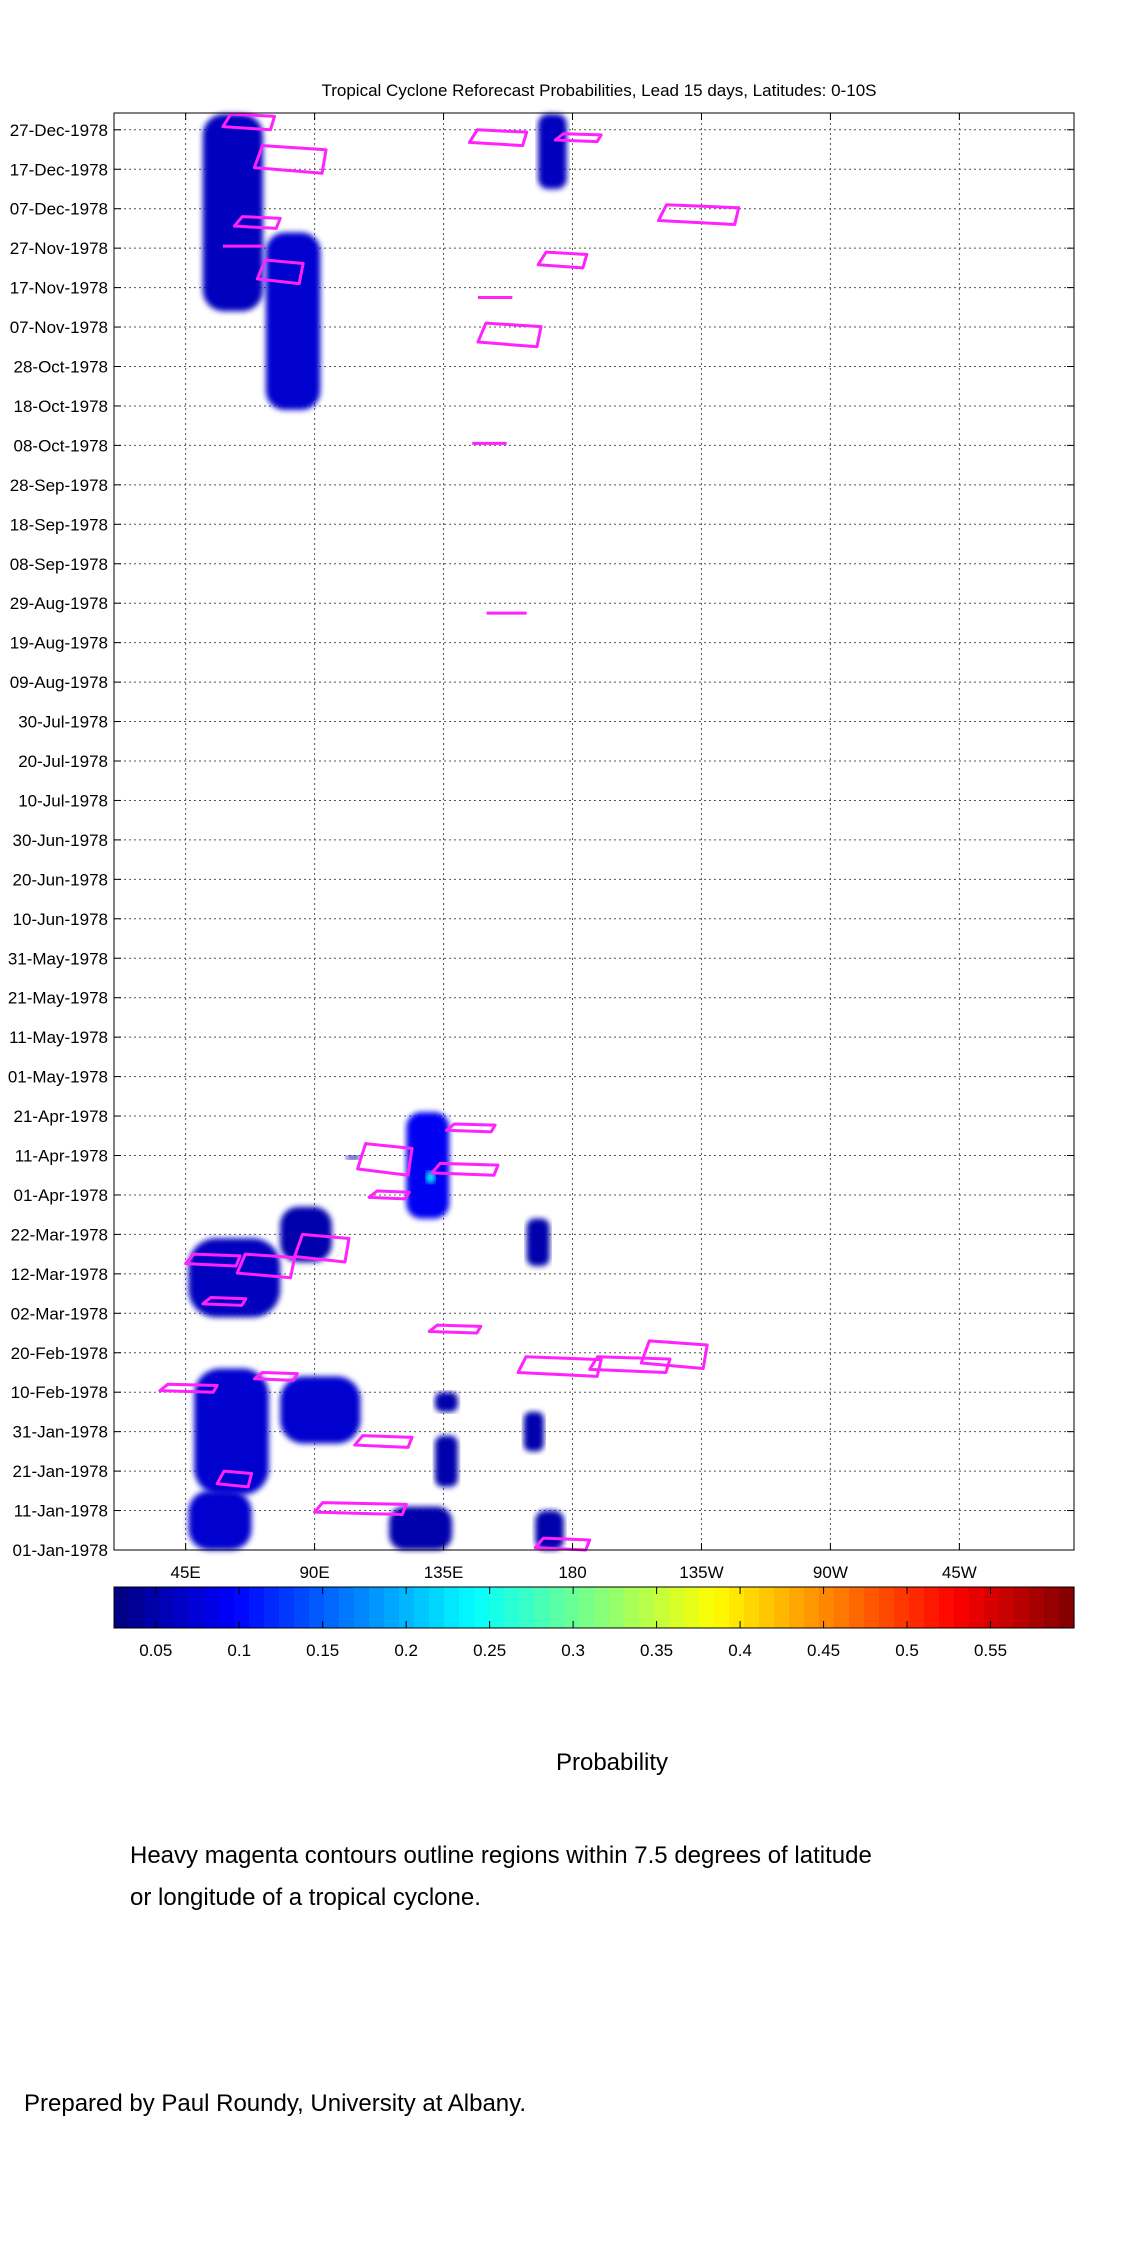  What do you see at coordinates (907, 1650) in the screenshot?
I see `colorbar-tick-label: 0.5` at bounding box center [907, 1650].